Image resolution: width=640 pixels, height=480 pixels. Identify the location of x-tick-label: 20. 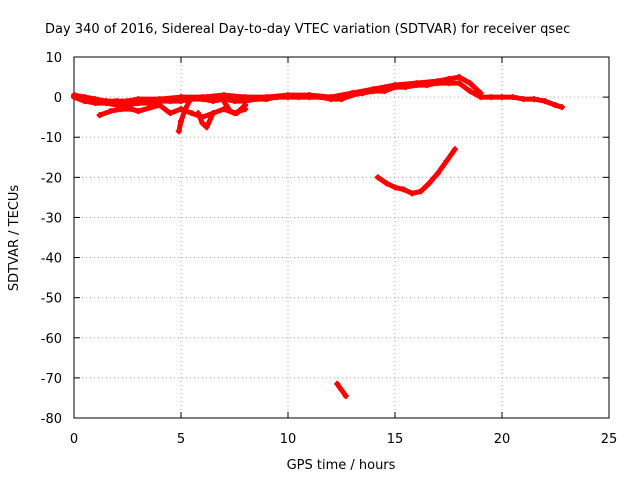
(502, 439).